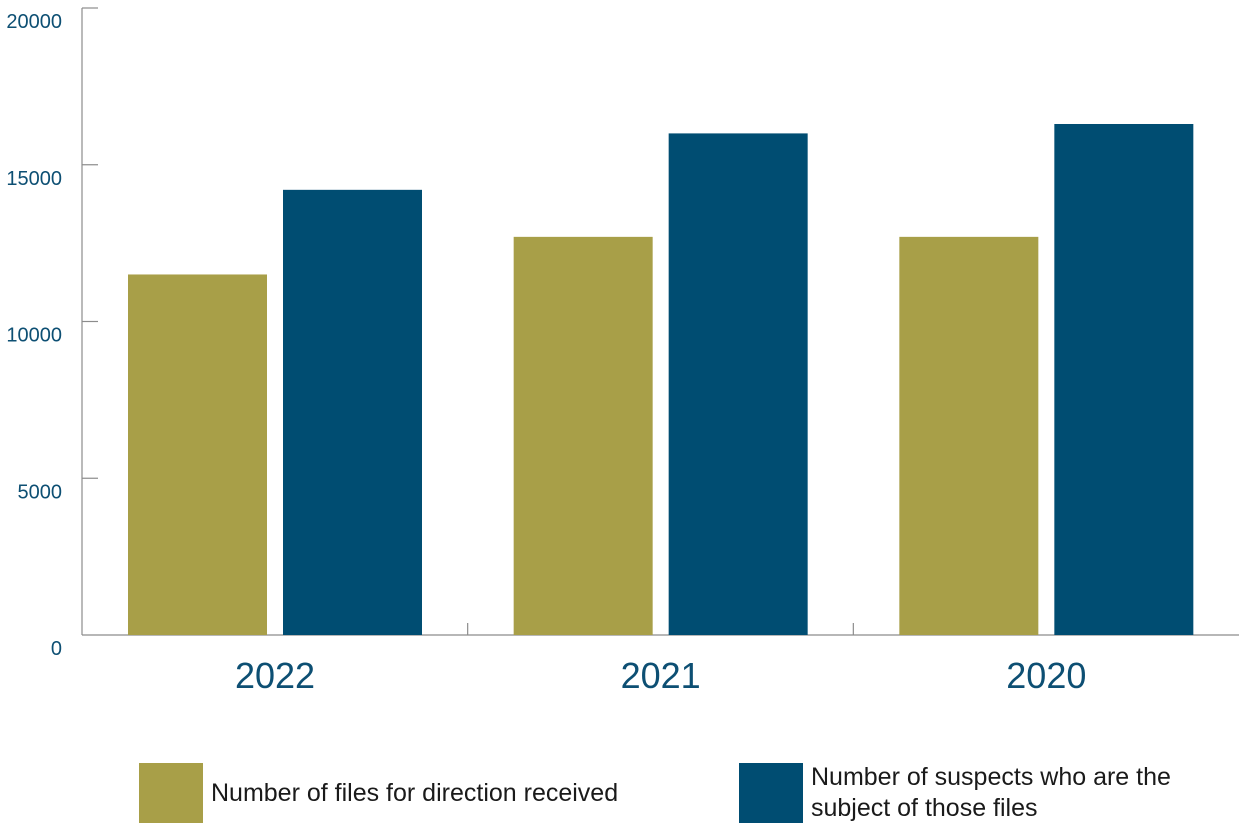 Image resolution: width=1239 pixels, height=827 pixels. I want to click on bar-suspects-2021, so click(738, 384).